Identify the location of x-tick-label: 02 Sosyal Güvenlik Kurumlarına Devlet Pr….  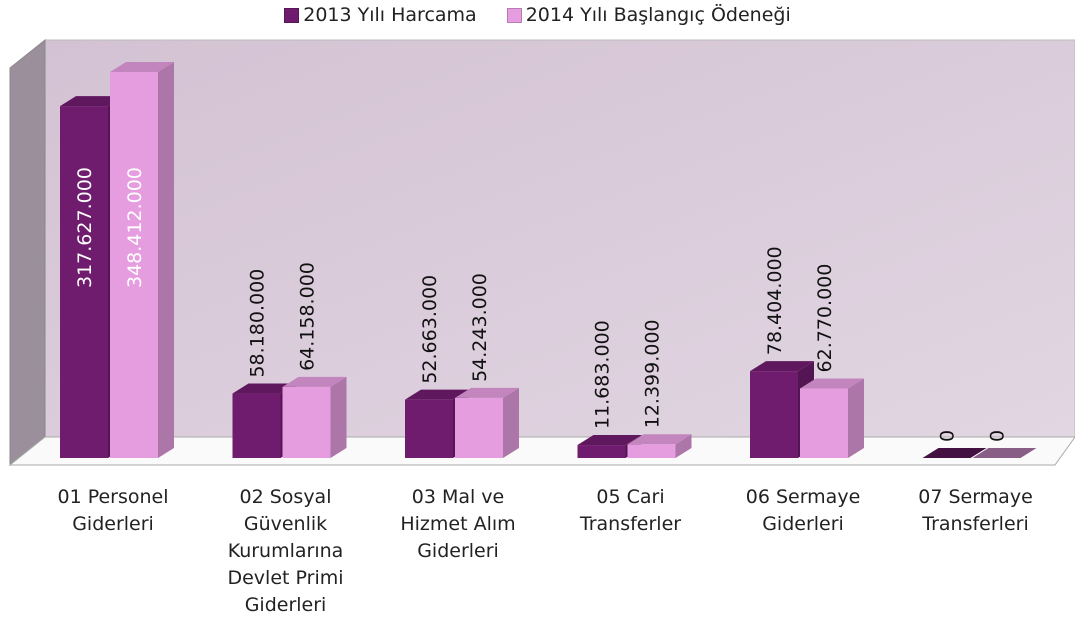
(285, 551).